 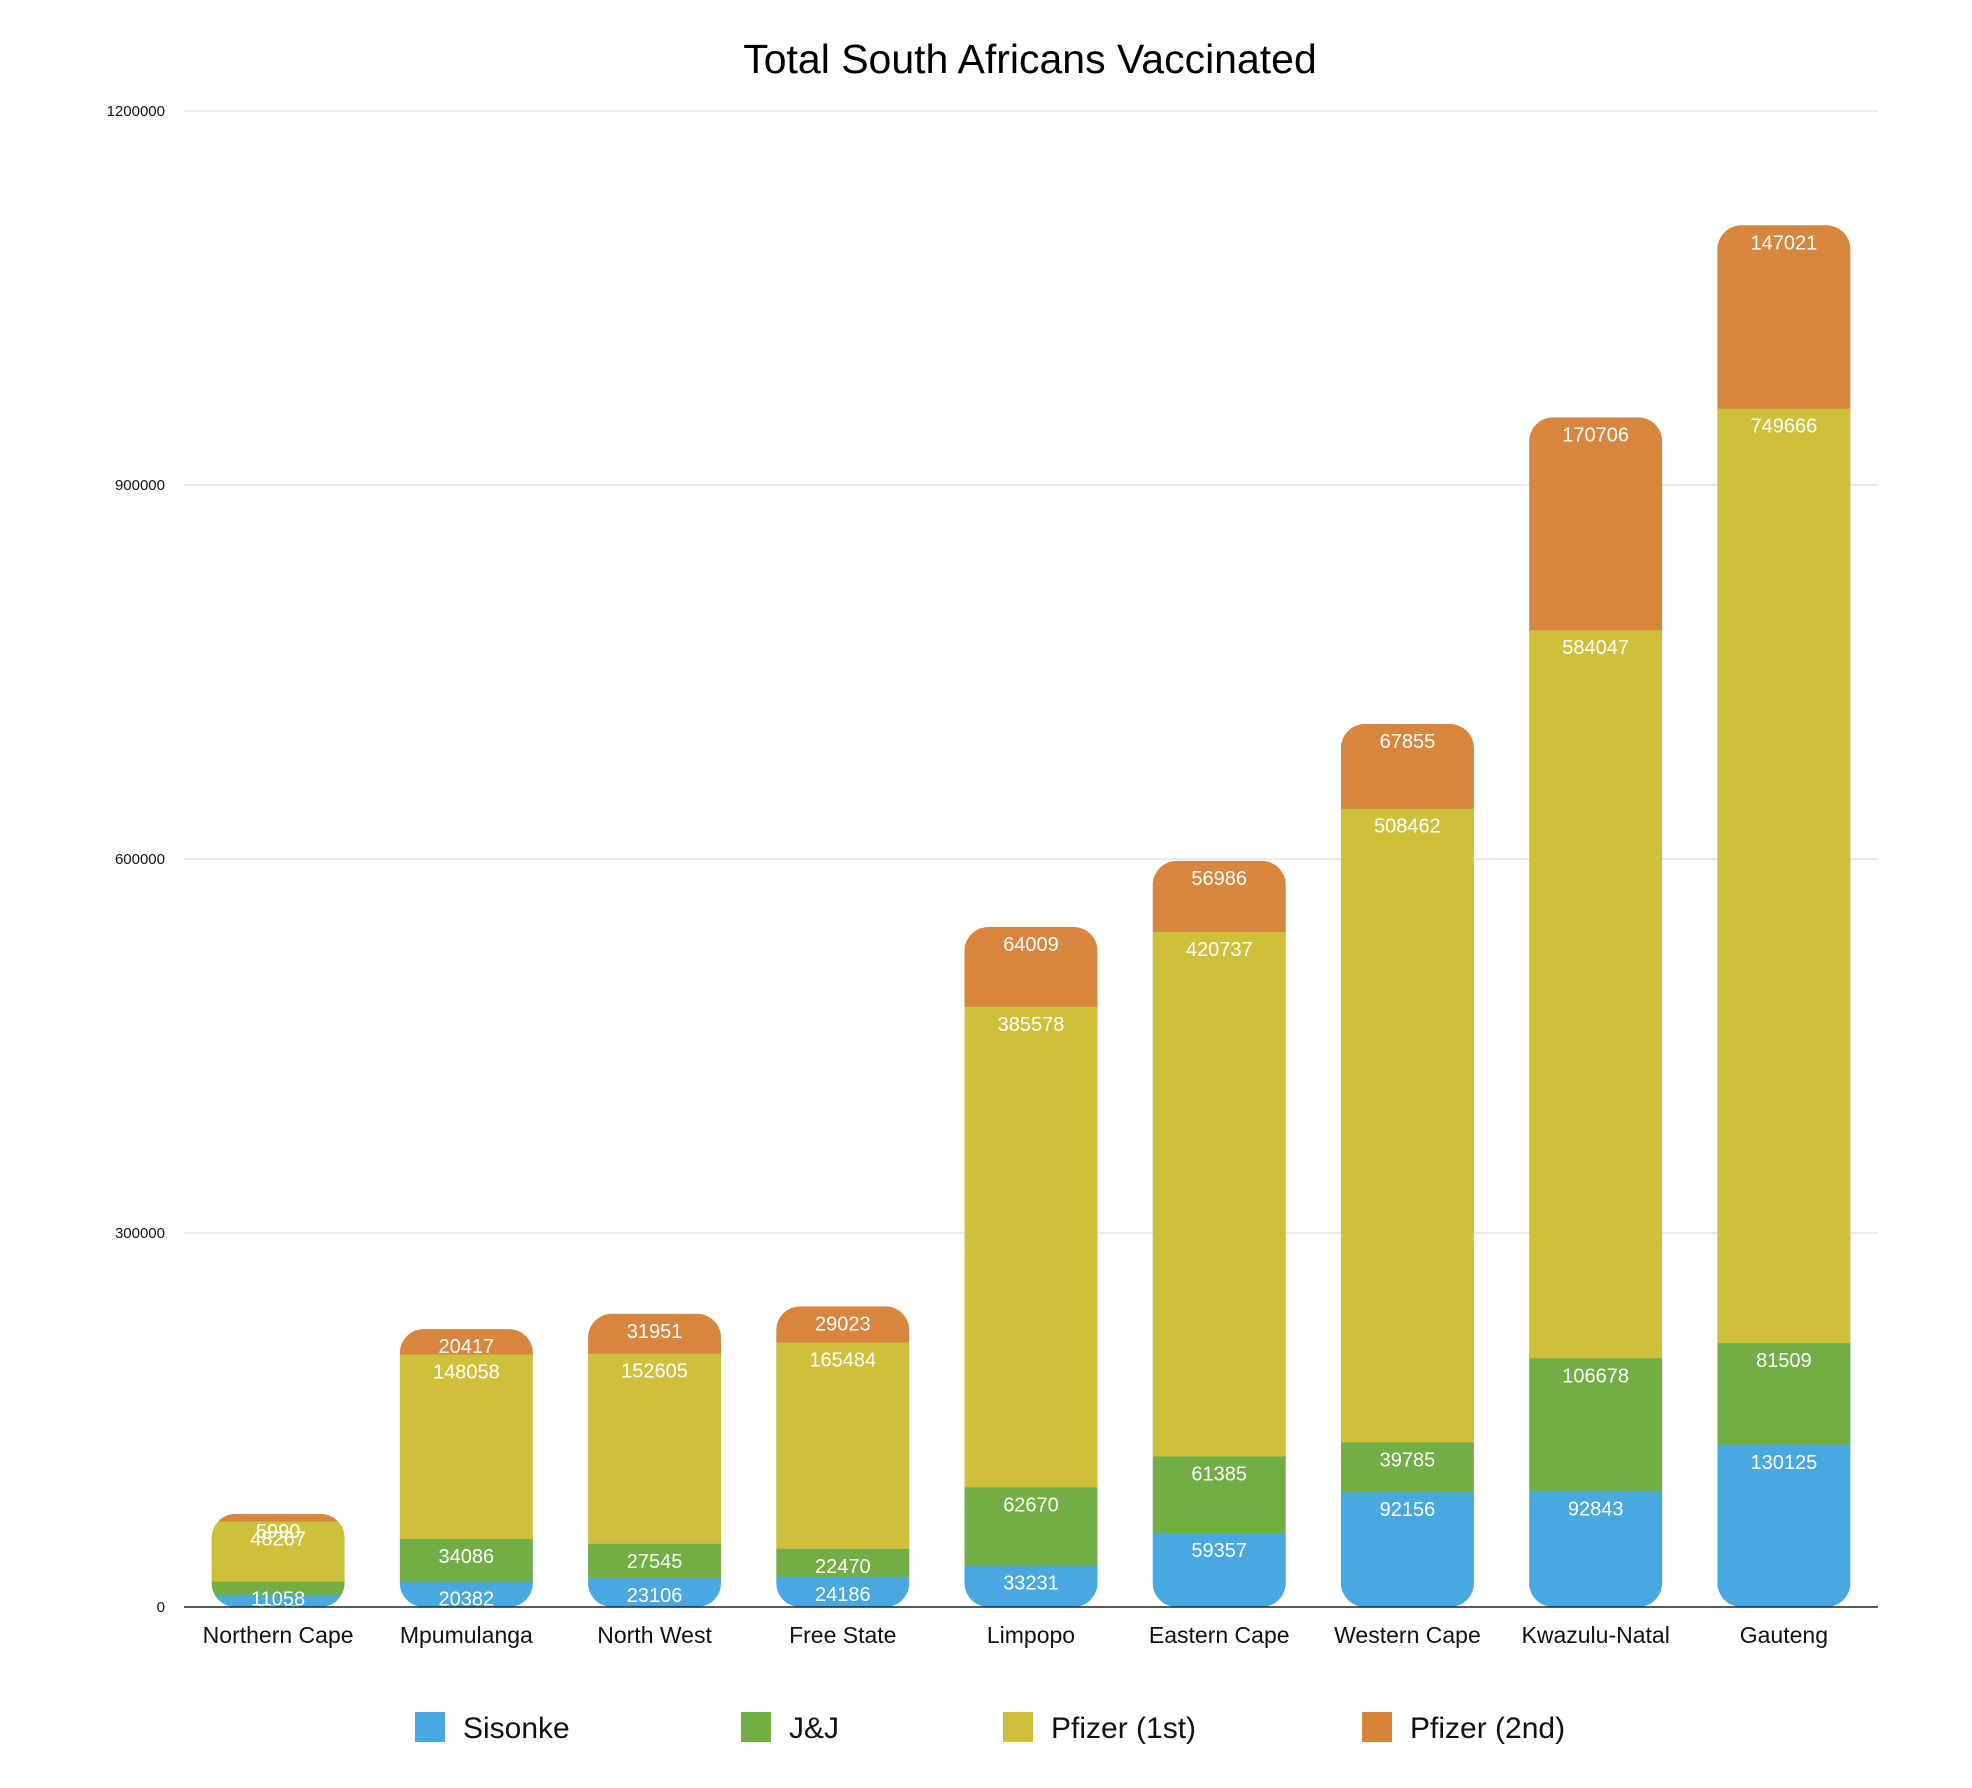 What do you see at coordinates (466, 1635) in the screenshot?
I see `x-tick-label: Mpumulanga` at bounding box center [466, 1635].